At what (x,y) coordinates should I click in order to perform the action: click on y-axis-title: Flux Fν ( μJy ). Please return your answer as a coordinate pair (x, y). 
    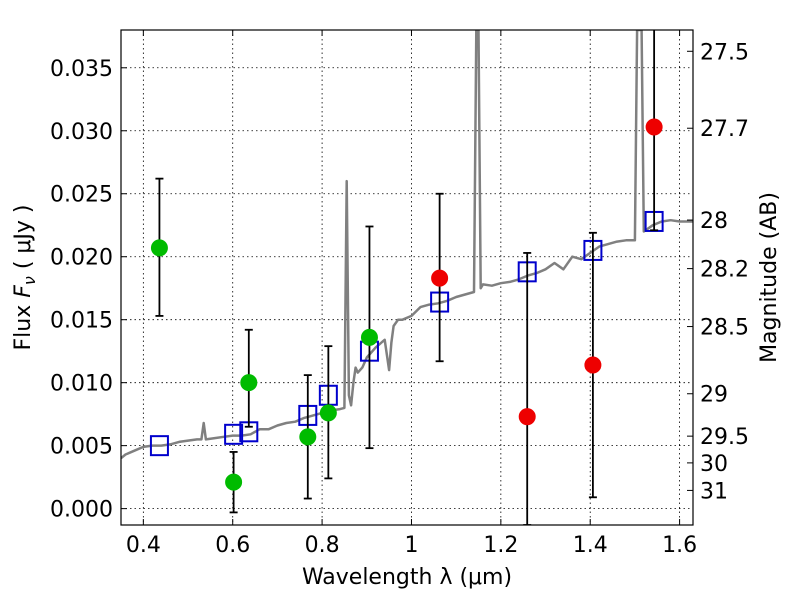
    Looking at the image, I should click on (25, 278).